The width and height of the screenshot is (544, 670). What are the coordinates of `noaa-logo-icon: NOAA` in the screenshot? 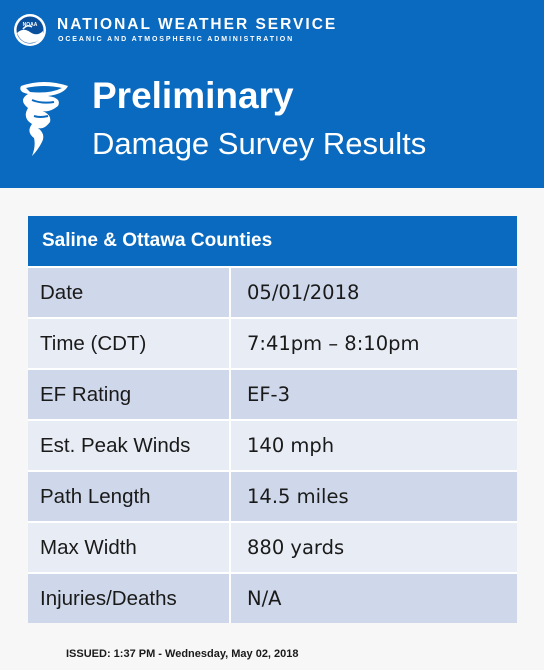 It's located at (30, 30).